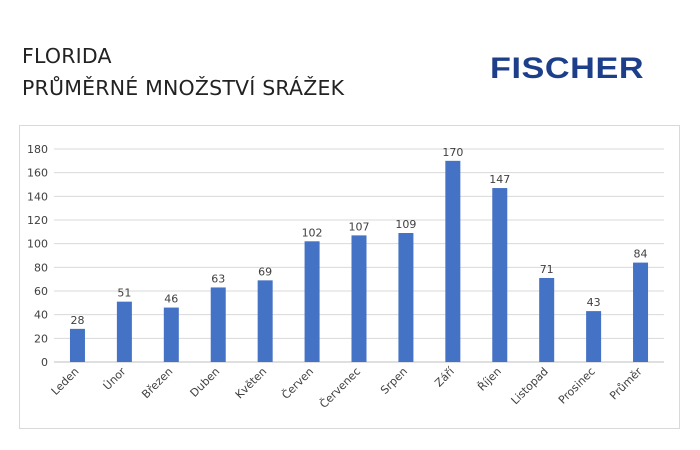  What do you see at coordinates (37, 196) in the screenshot?
I see `y-tick-label: 140` at bounding box center [37, 196].